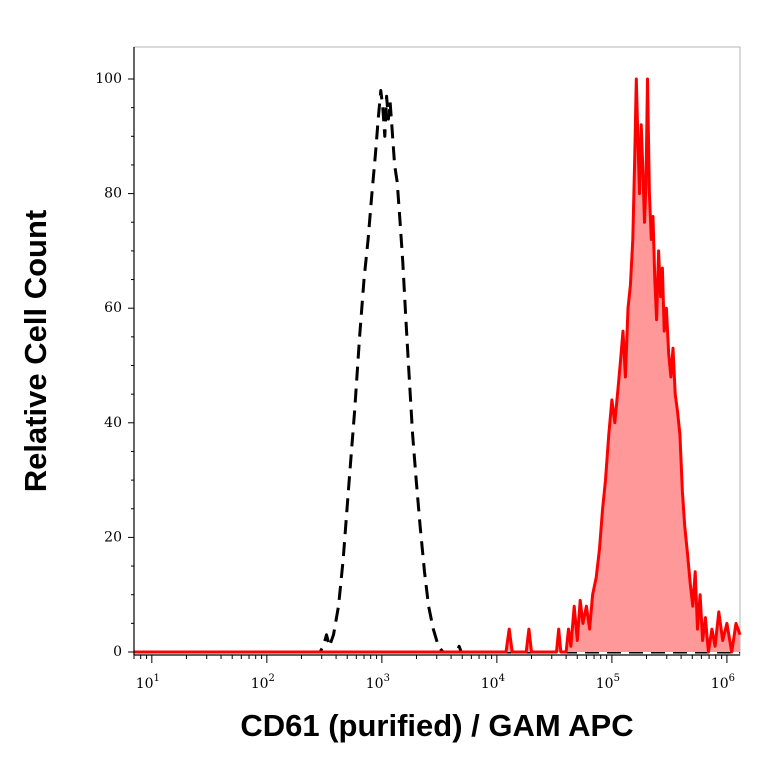 The height and width of the screenshot is (764, 764). Describe the element at coordinates (732, 678) in the screenshot. I see `x-tick-exponent-5: 6` at that location.